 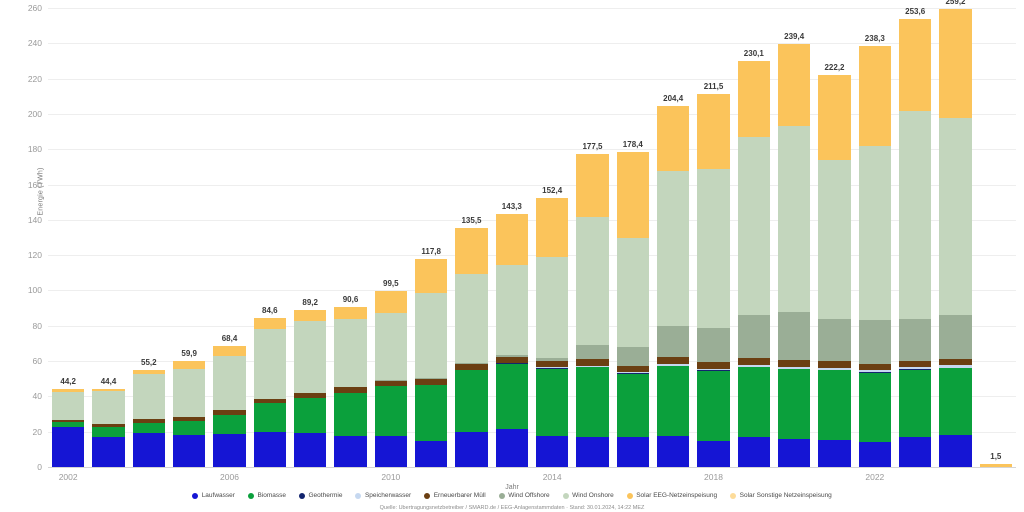 I want to click on bar-column: 68,4, so click(x=229, y=400).